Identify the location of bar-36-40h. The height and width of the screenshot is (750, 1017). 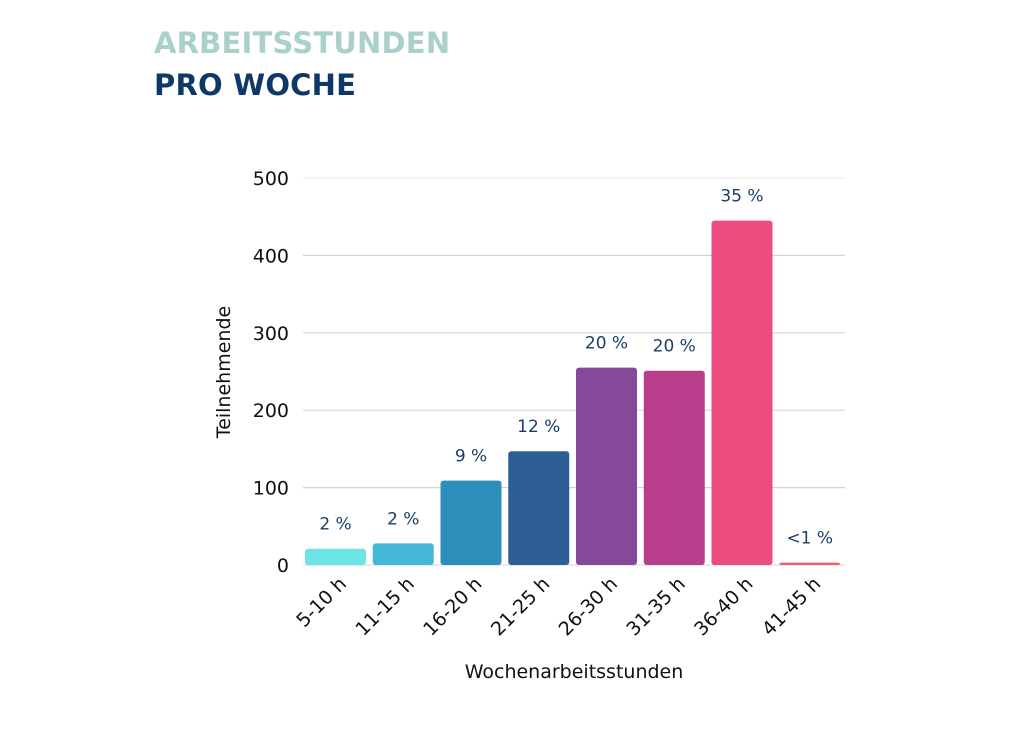
(742, 392).